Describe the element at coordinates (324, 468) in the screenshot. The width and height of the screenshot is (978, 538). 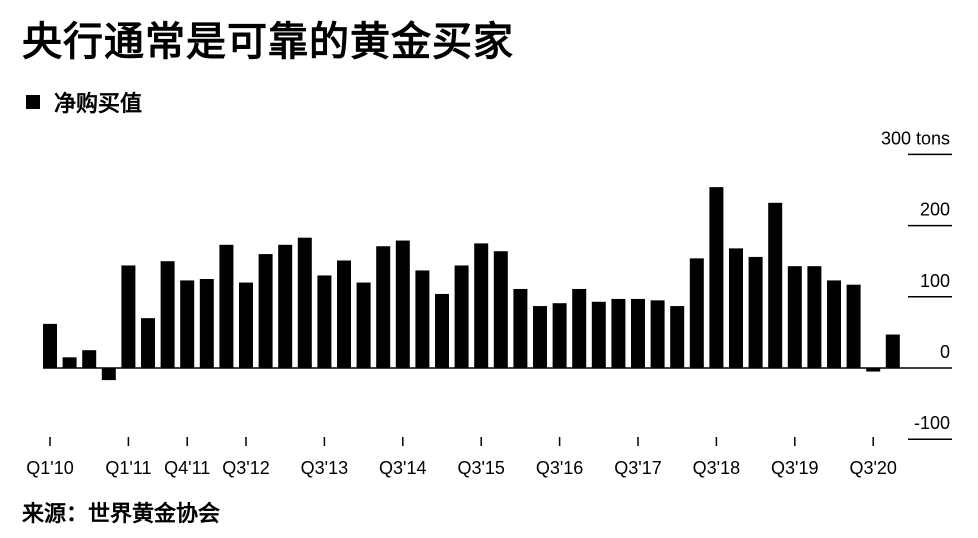
I see `x-tick-label: Q3'13` at that location.